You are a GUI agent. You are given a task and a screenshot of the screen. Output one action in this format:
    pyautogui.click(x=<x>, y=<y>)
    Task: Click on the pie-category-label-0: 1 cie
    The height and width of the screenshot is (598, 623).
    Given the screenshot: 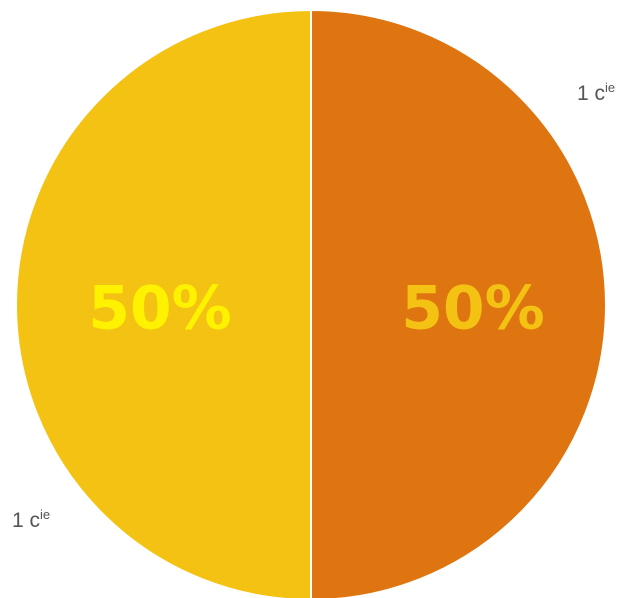 What is the action you would take?
    pyautogui.click(x=596, y=92)
    